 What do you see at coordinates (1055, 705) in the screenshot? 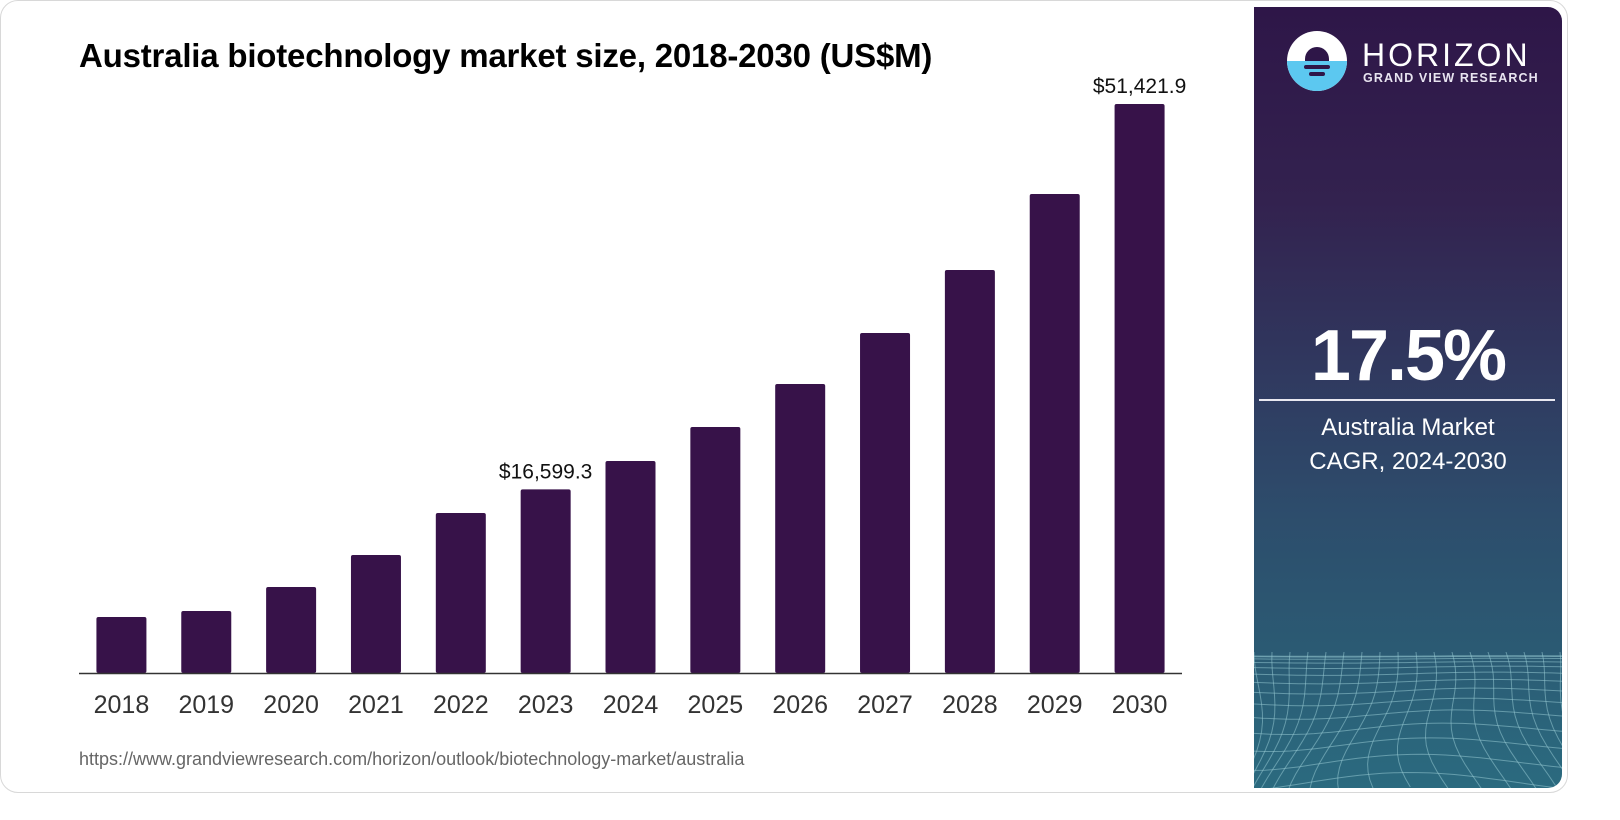
I see `x-tick-label: 2029` at bounding box center [1055, 705].